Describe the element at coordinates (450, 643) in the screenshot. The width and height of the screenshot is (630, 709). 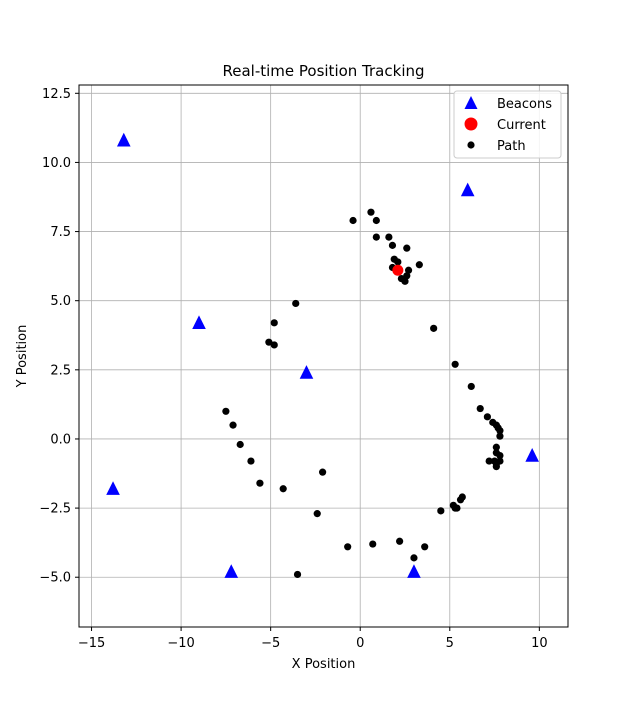
I see `x-tick-label: 5` at that location.